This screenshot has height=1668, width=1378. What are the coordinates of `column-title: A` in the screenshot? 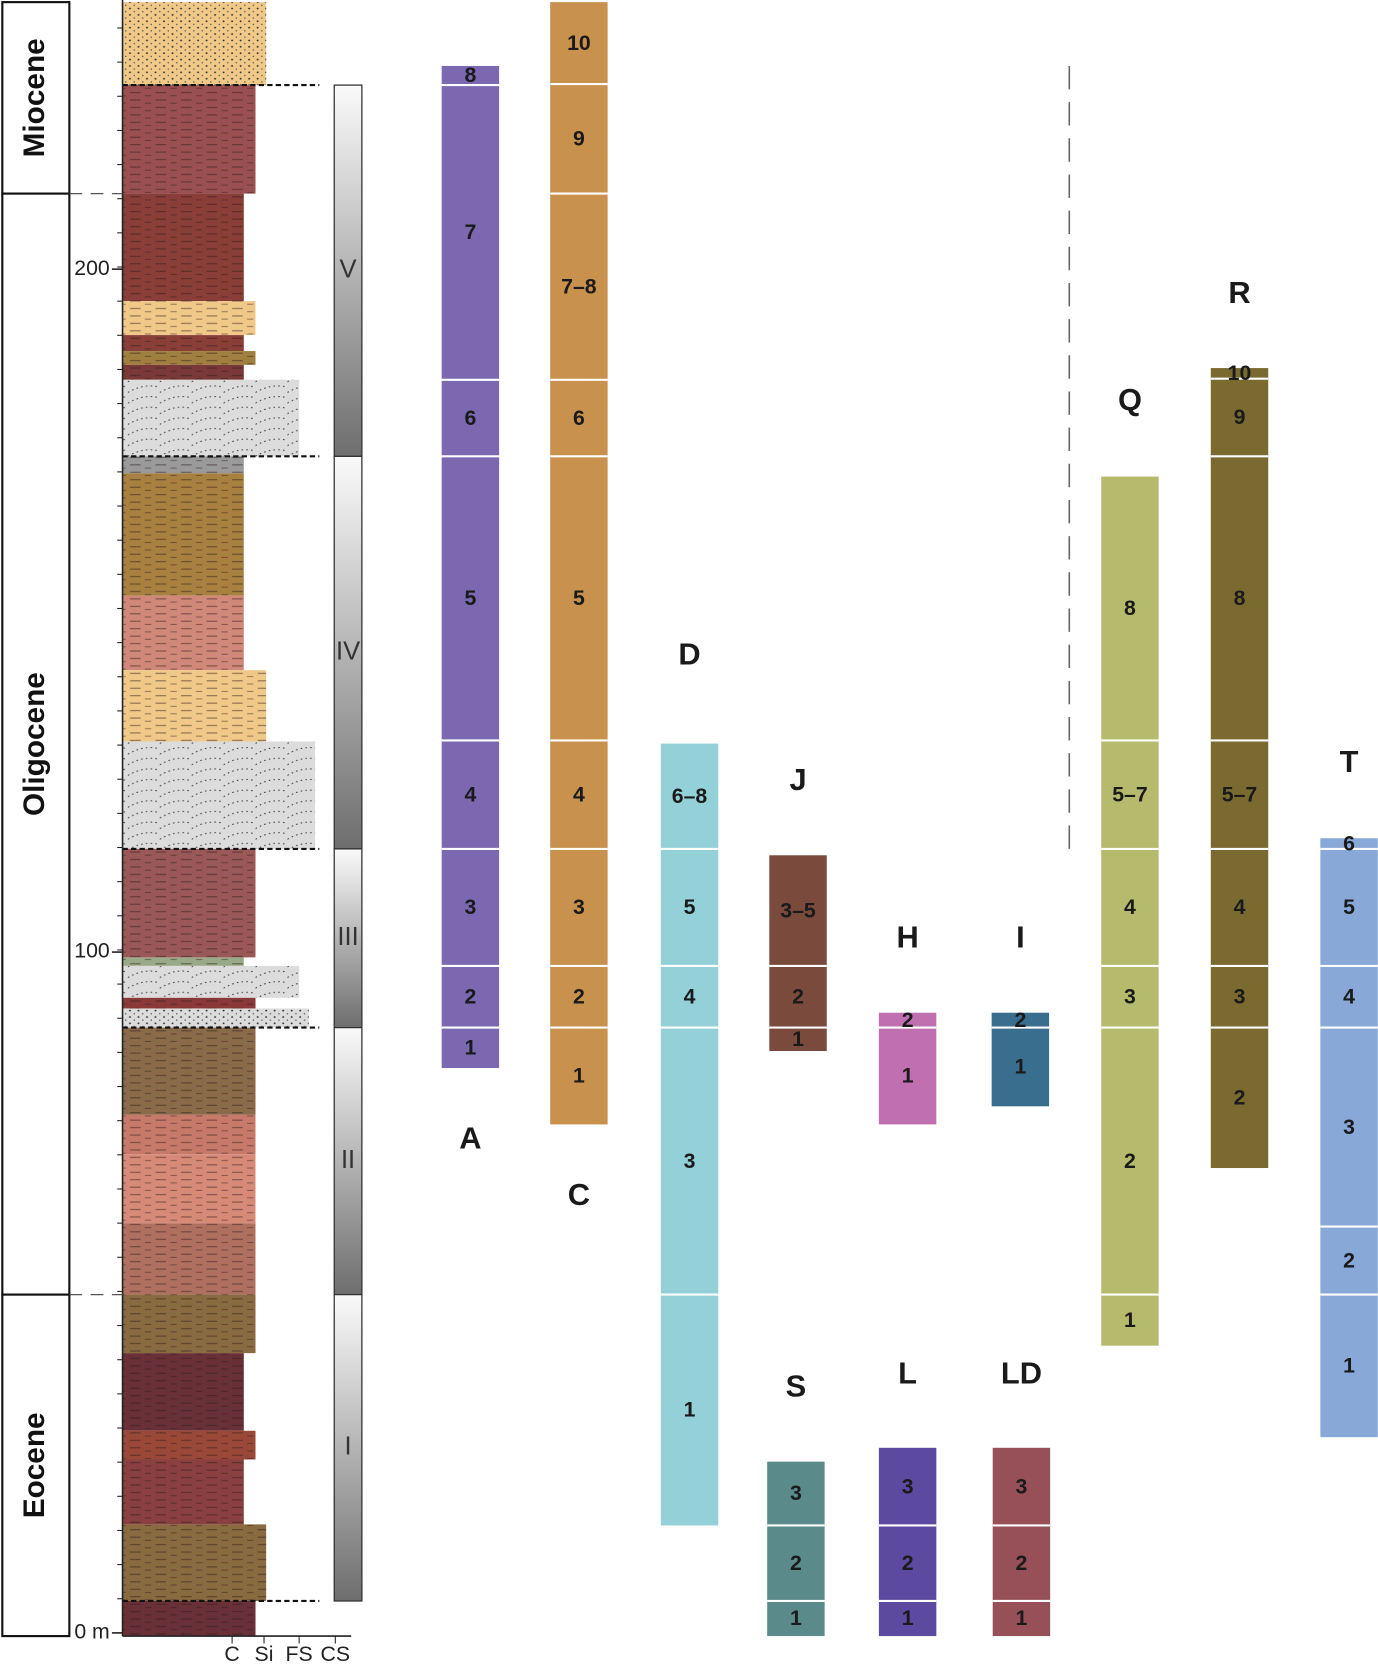 It's located at (470, 1138).